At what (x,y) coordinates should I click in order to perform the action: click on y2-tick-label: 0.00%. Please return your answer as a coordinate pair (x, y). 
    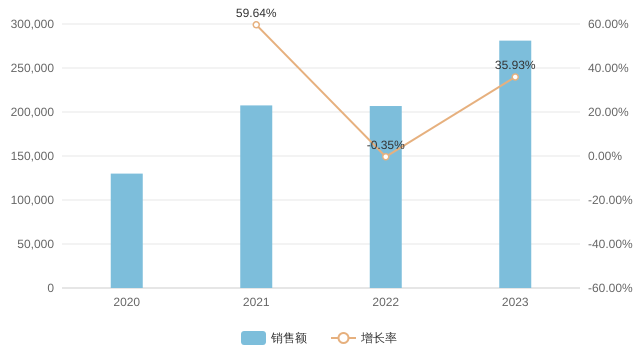
    Looking at the image, I should click on (605, 156).